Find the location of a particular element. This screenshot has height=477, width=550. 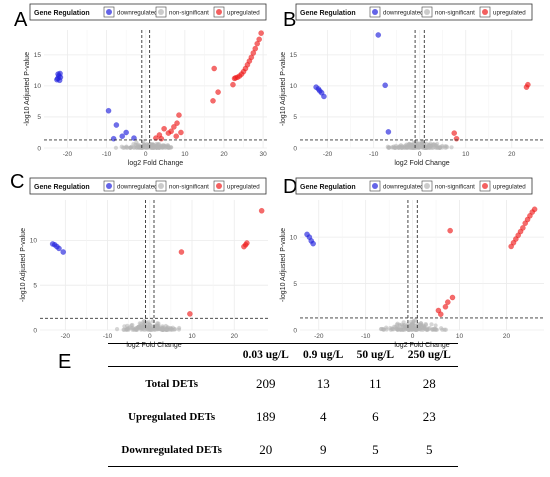

y-tick-label: 5 is located at coordinates (35, 285).